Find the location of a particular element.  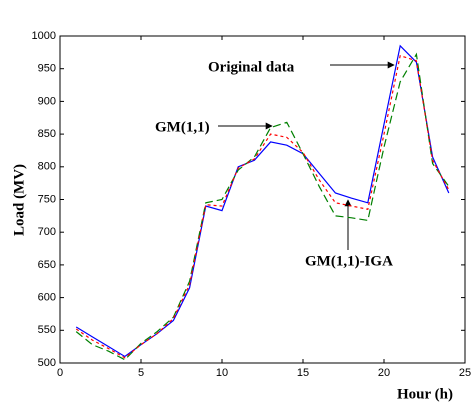

y-tick-label: 650 is located at coordinates (47, 265).